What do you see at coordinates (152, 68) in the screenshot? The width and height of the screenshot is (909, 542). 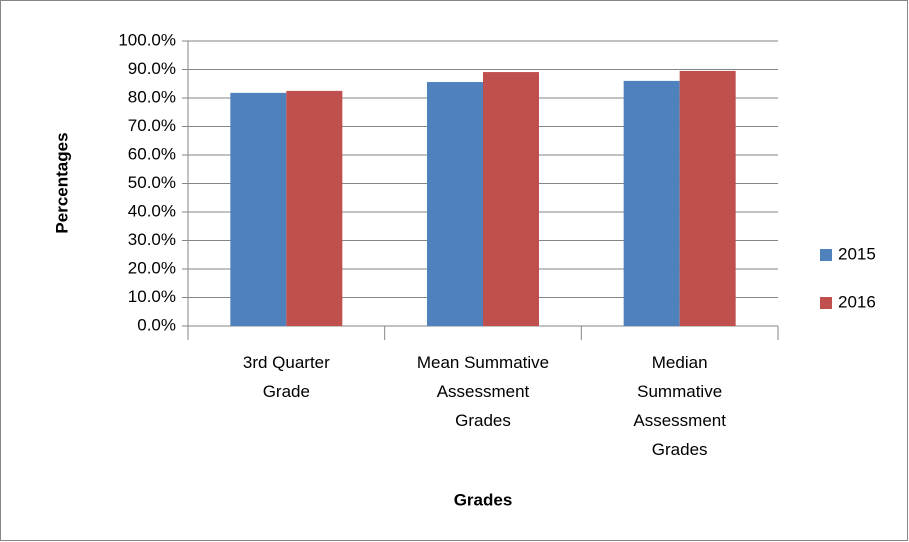 I see `y-tick-label: 90.0%` at bounding box center [152, 68].